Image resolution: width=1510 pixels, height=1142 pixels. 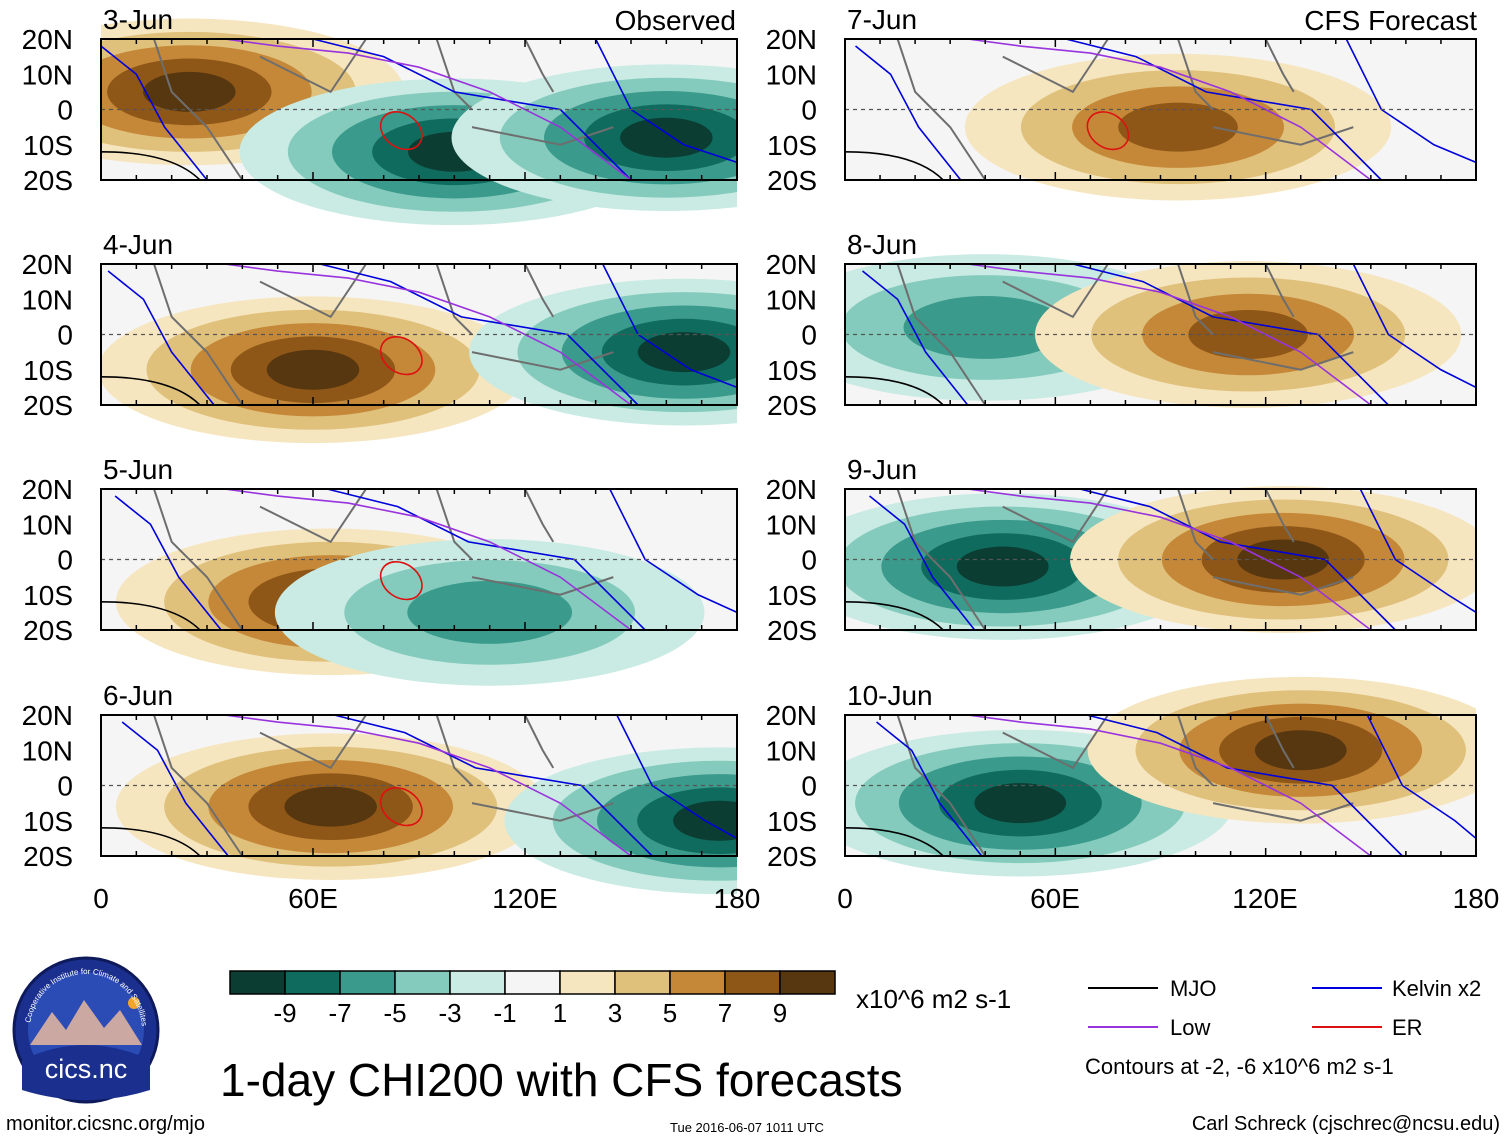 What do you see at coordinates (1239, 1066) in the screenshot?
I see `contour-note: Contours at -2, -6 x10^6 m2 s-1` at bounding box center [1239, 1066].